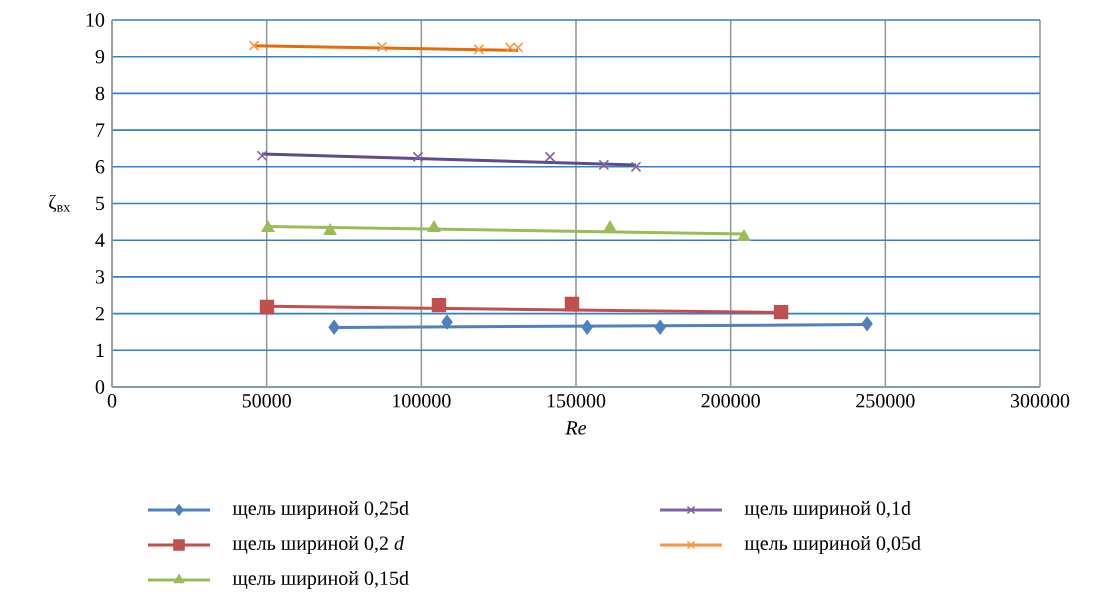  I want to click on x-tick-label: 250000, so click(885, 401).